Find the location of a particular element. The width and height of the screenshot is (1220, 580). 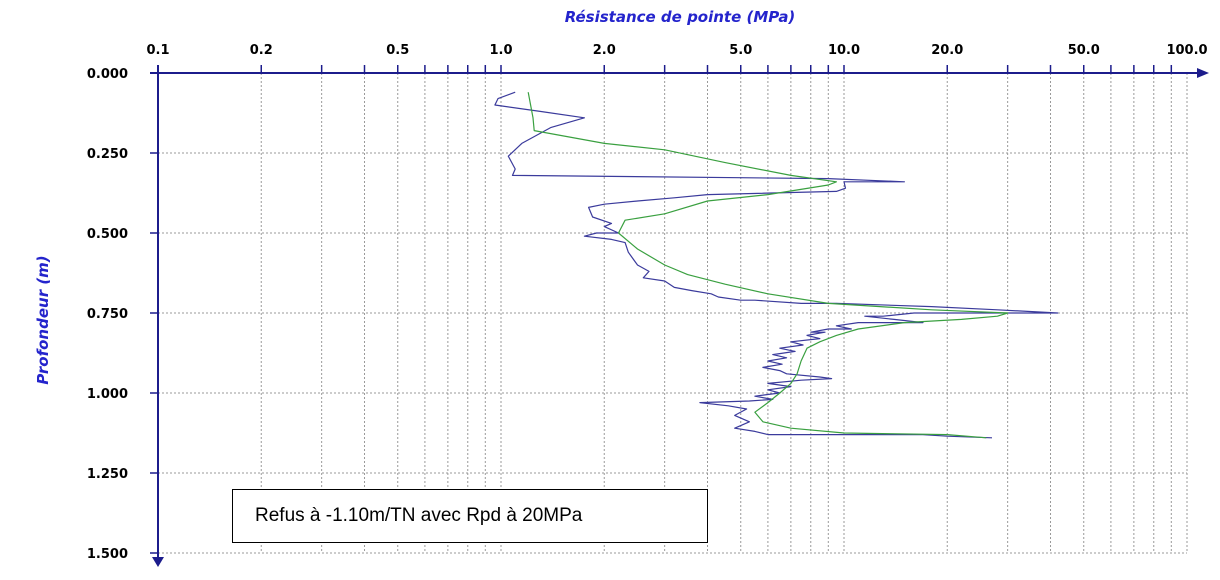

x-tick-label: 20.0 is located at coordinates (947, 50).